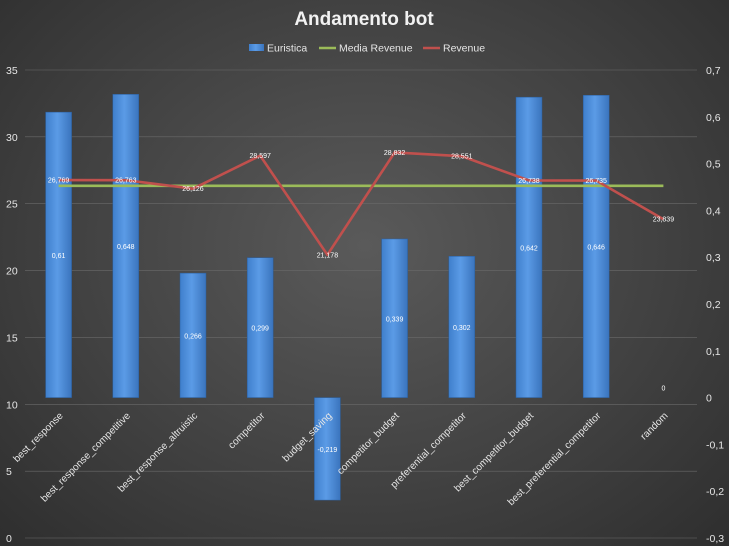 This screenshot has width=729, height=546. I want to click on left-tick-label: 35, so click(12, 71).